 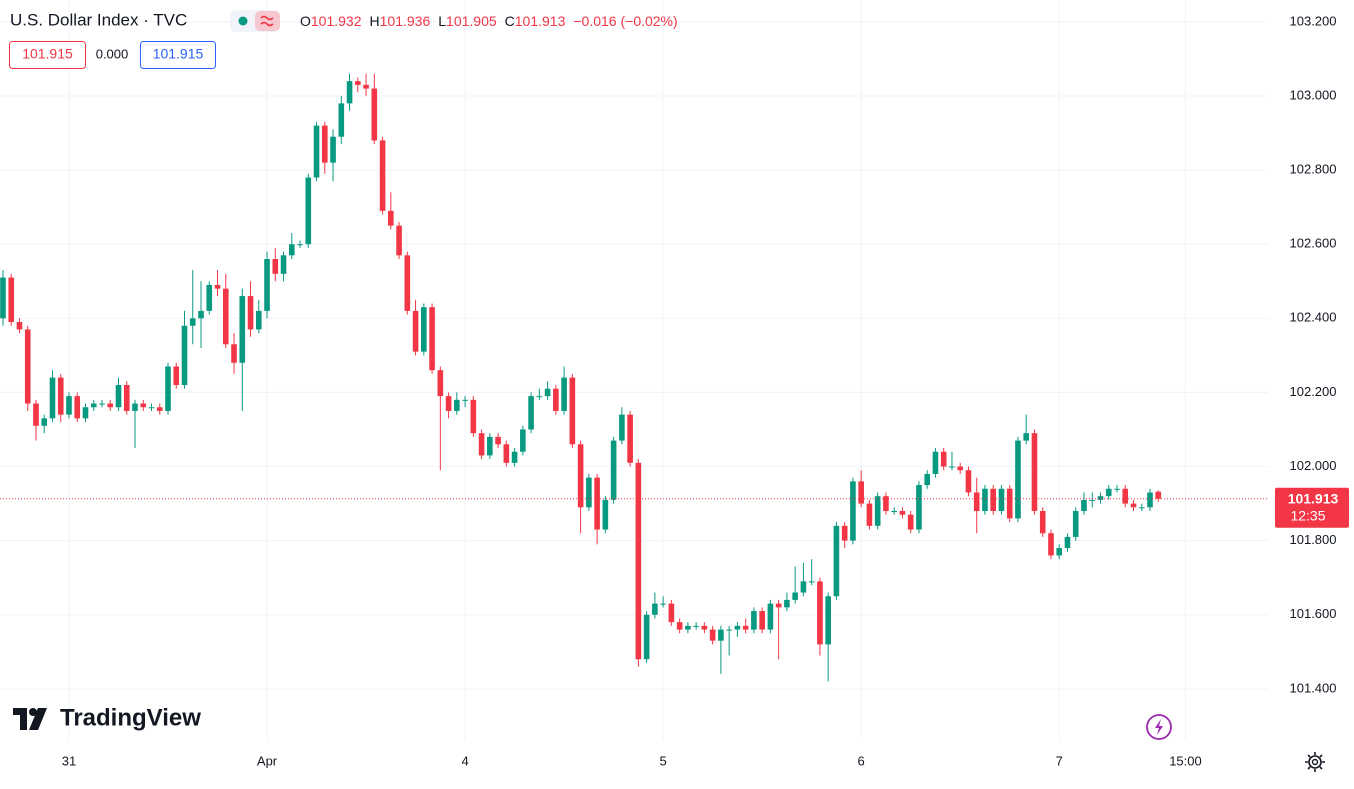 What do you see at coordinates (1313, 169) in the screenshot?
I see `y-tick-label: 102.800` at bounding box center [1313, 169].